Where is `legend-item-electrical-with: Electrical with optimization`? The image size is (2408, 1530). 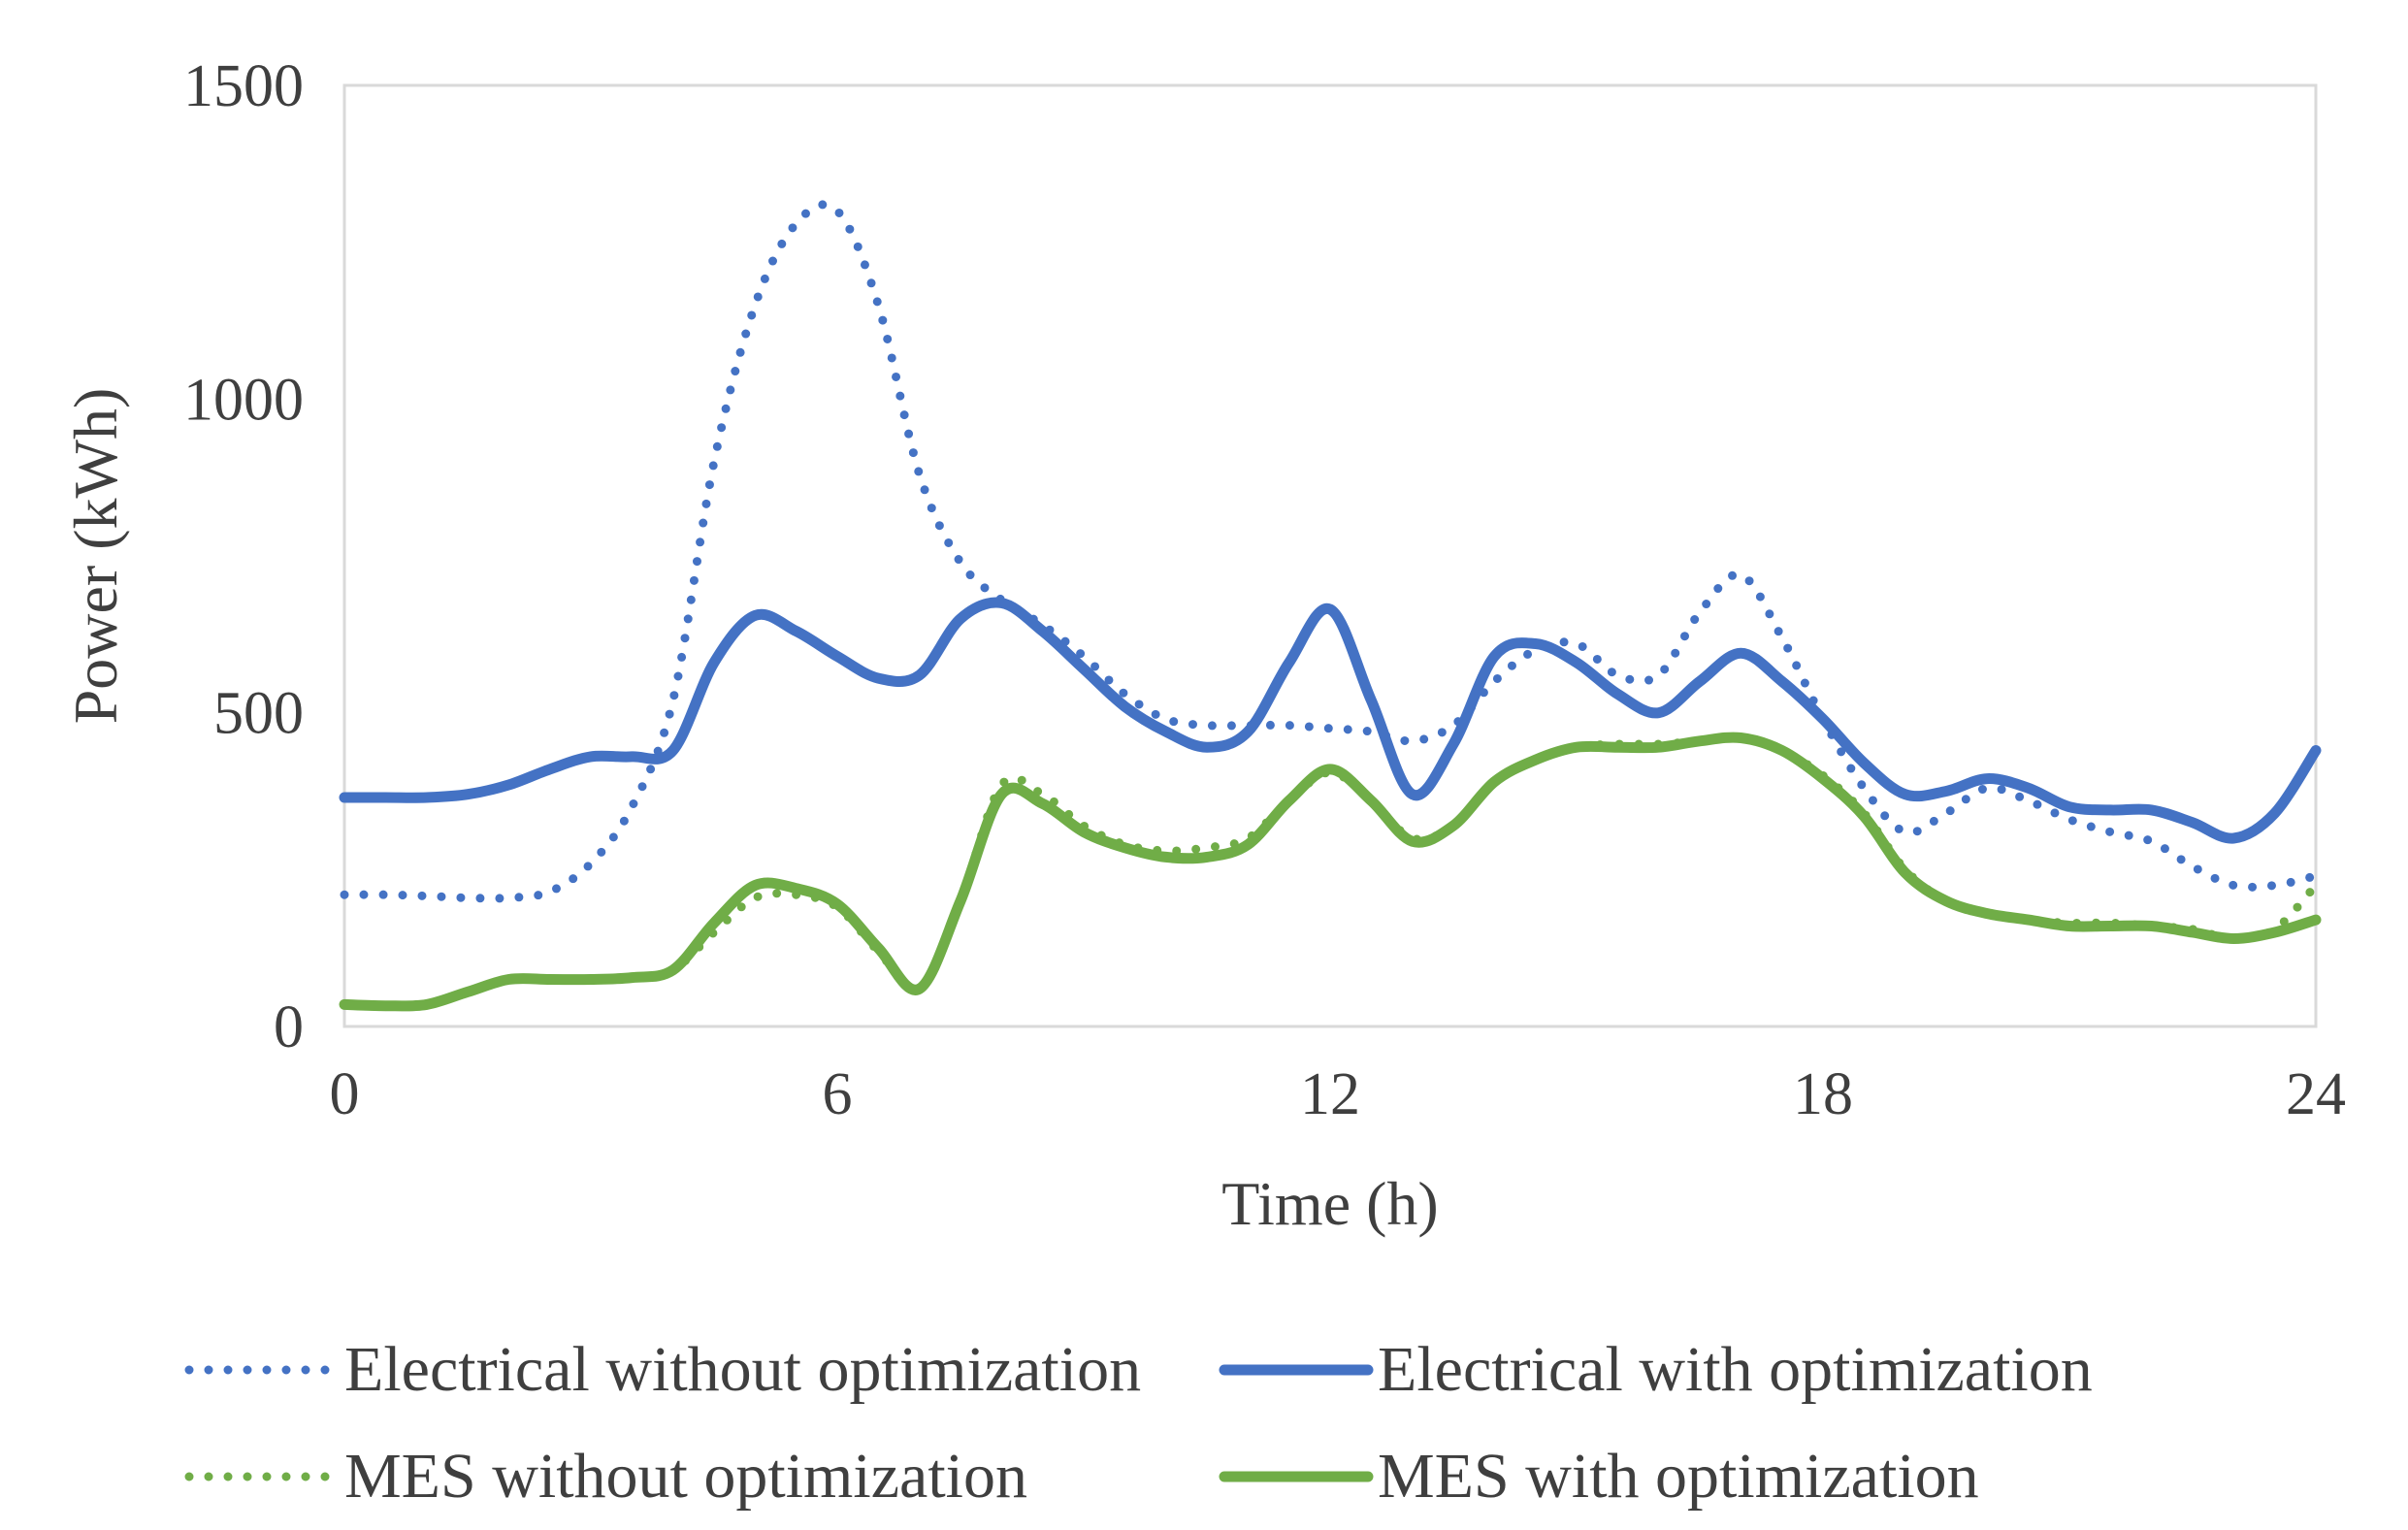 legend-item-electrical-with: Electrical with optimization is located at coordinates (1656, 1369).